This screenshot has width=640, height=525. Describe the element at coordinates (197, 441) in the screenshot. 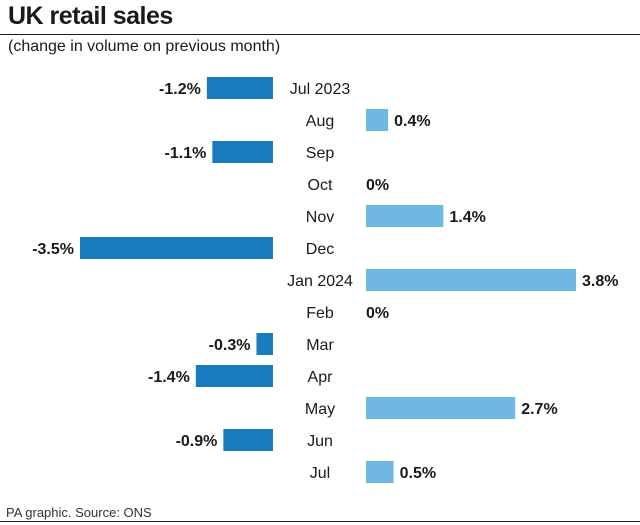

I see `value-label: -0.9%` at that location.